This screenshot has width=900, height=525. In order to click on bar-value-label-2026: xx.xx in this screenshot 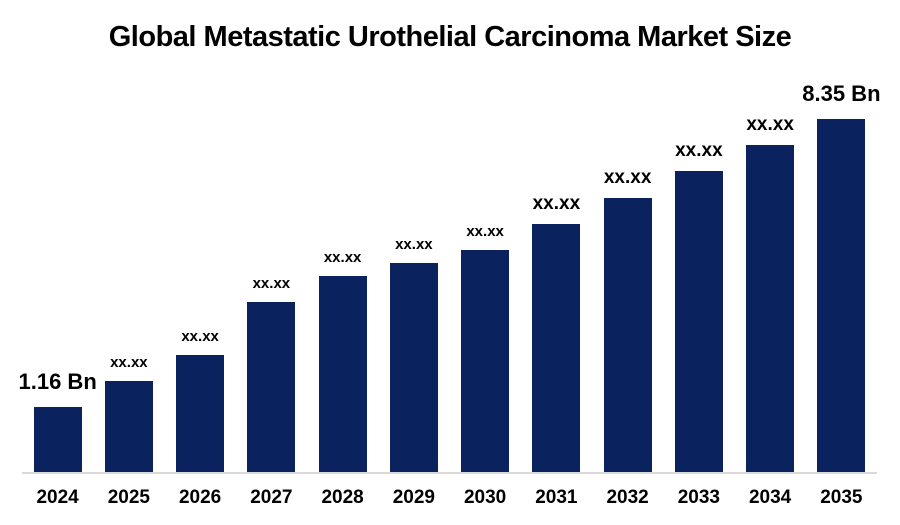, I will do `click(200, 336)`.